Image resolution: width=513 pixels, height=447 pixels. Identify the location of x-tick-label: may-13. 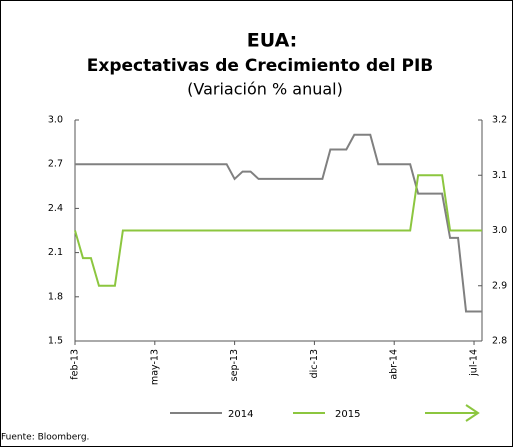
(154, 367).